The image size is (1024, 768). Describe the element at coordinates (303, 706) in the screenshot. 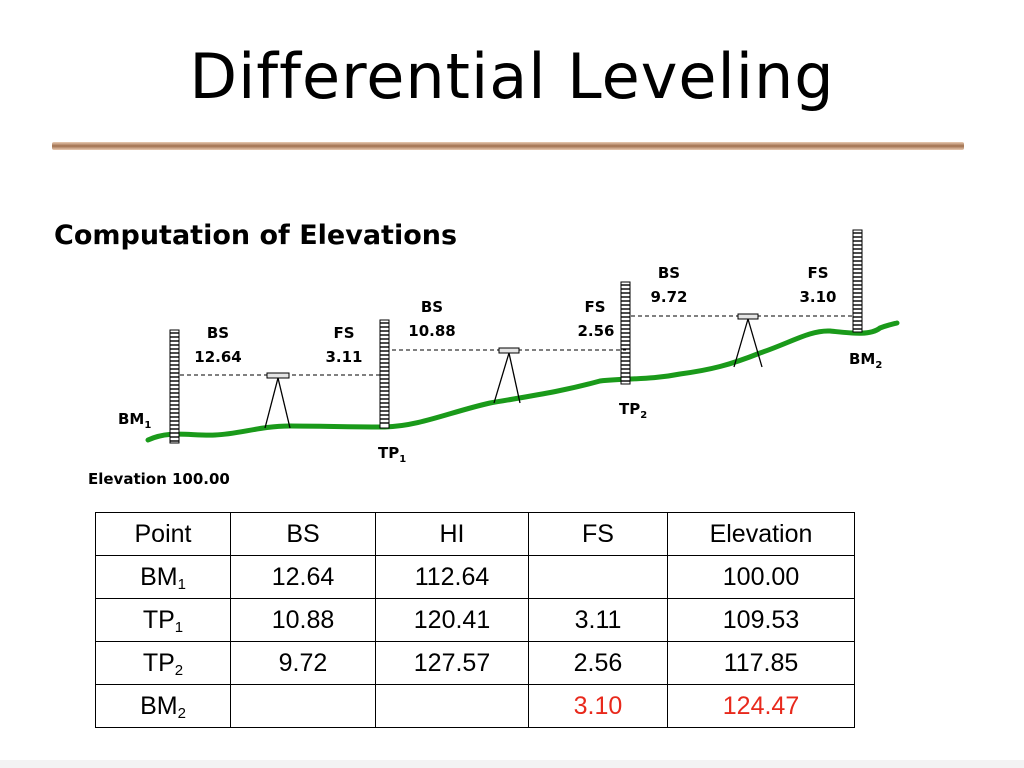

I see `cell-bs` at that location.